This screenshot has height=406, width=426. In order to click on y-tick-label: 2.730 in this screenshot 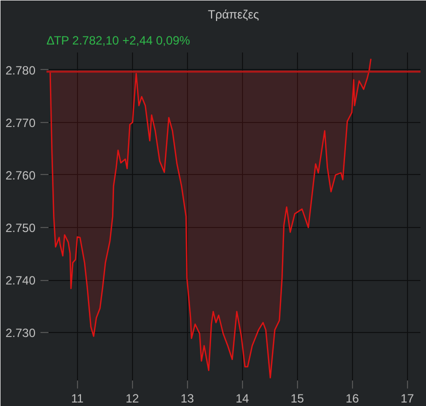, I will do `click(20, 333)`.